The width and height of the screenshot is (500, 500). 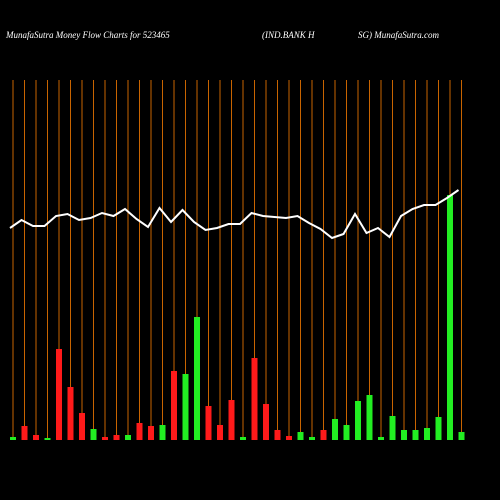 What do you see at coordinates (398, 35) in the screenshot?
I see `chart-subtitle: SG) MunafaSutra.com` at bounding box center [398, 35].